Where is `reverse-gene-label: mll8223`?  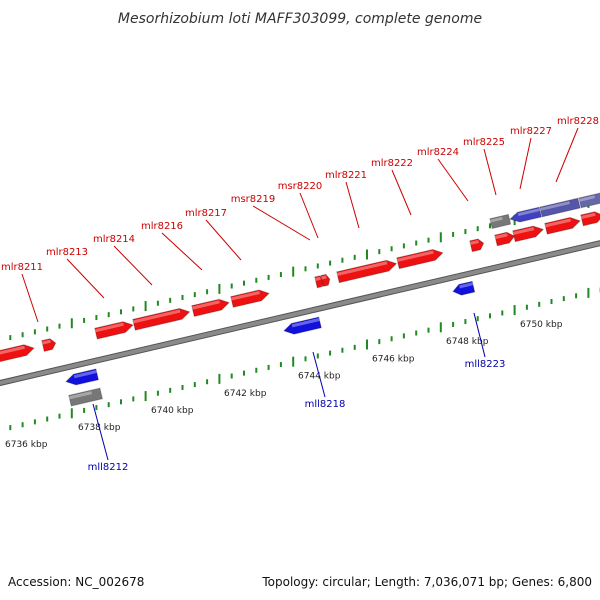 reverse-gene-label: mll8223 is located at coordinates (485, 364).